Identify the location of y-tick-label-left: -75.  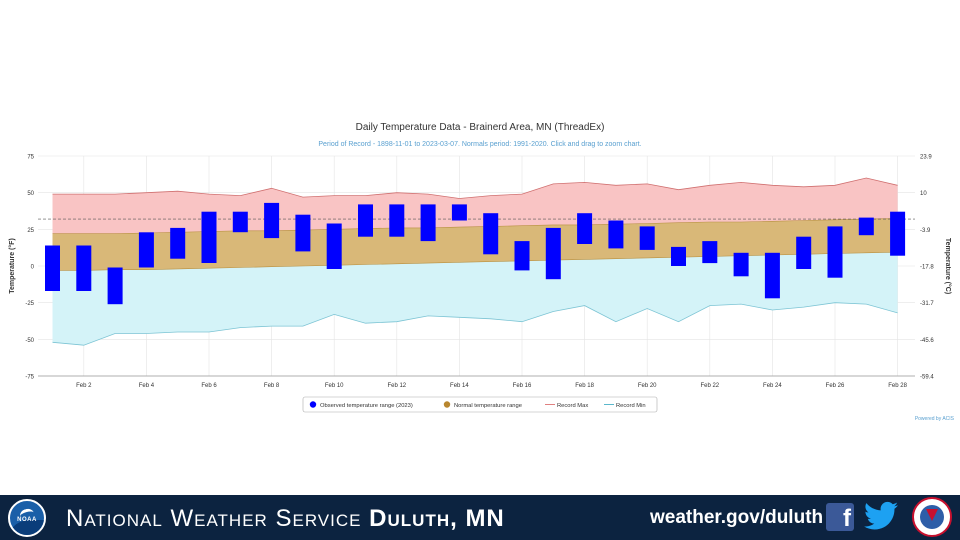
(29, 378).